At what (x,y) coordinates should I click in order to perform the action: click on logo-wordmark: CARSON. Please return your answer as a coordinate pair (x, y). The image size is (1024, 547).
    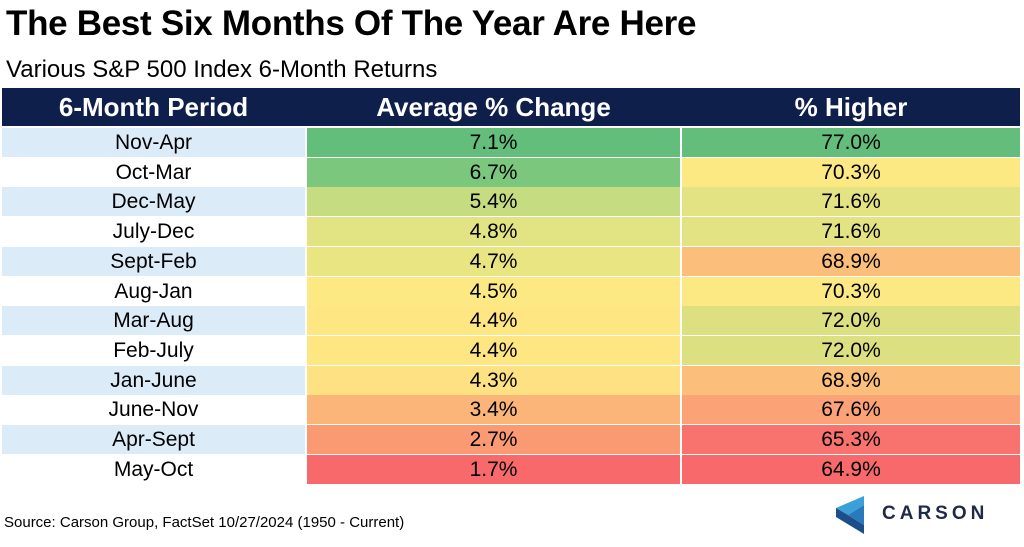
    Looking at the image, I should click on (935, 513).